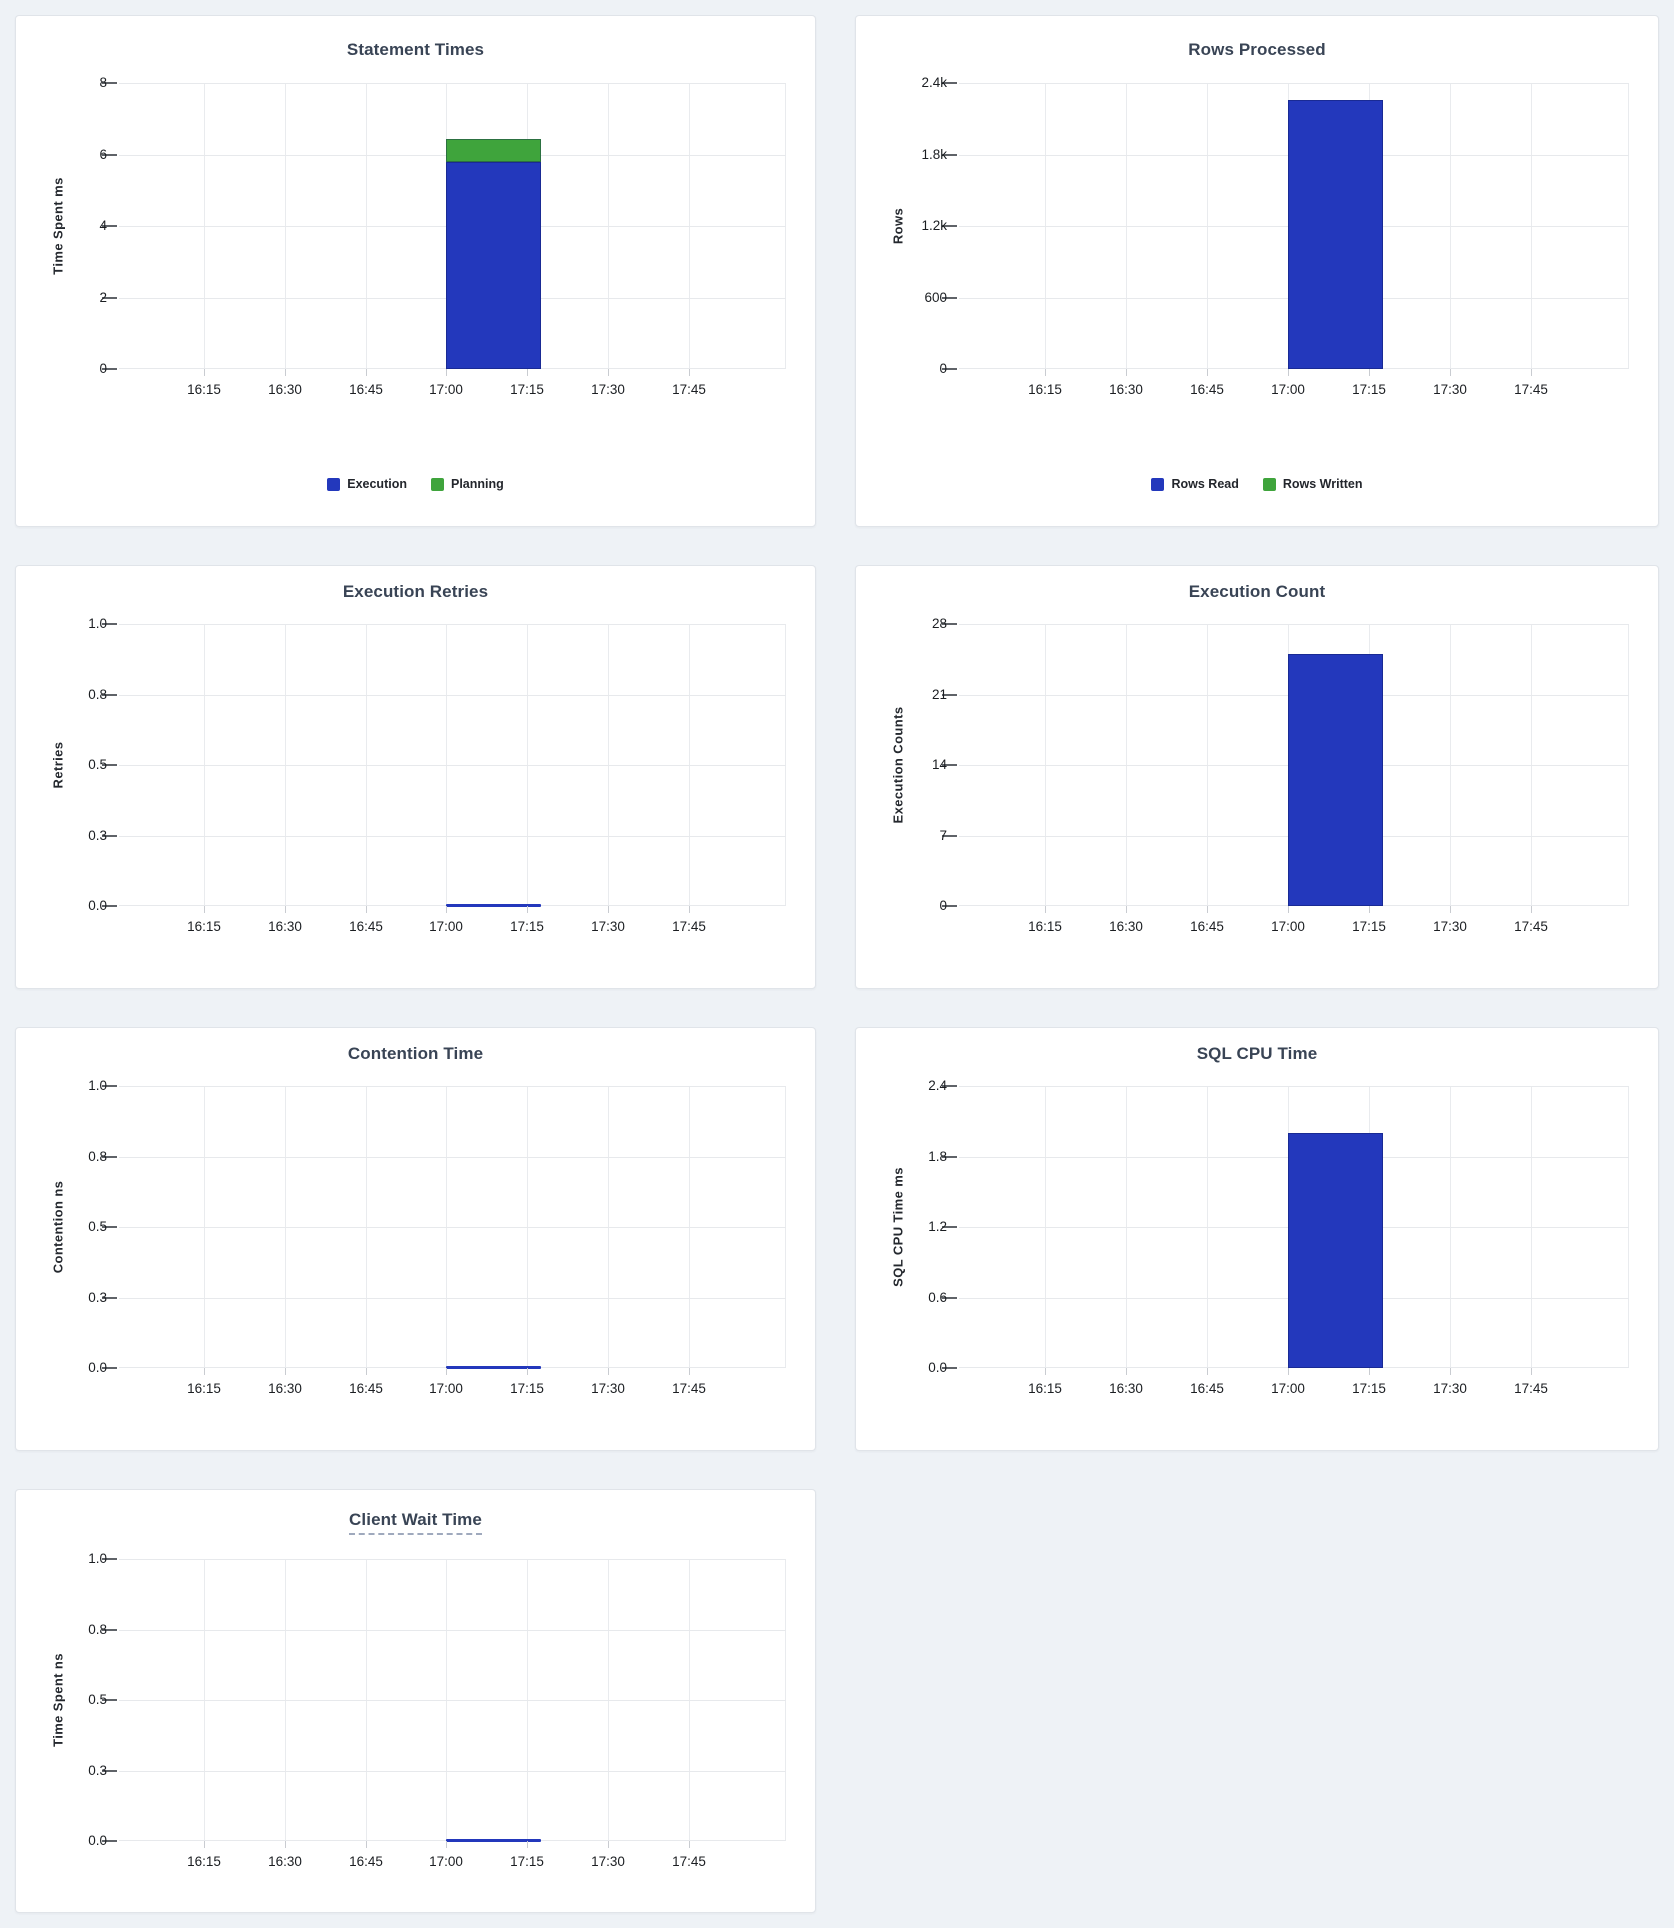 This screenshot has height=1928, width=1674. I want to click on legend-item-execution: Execution, so click(367, 484).